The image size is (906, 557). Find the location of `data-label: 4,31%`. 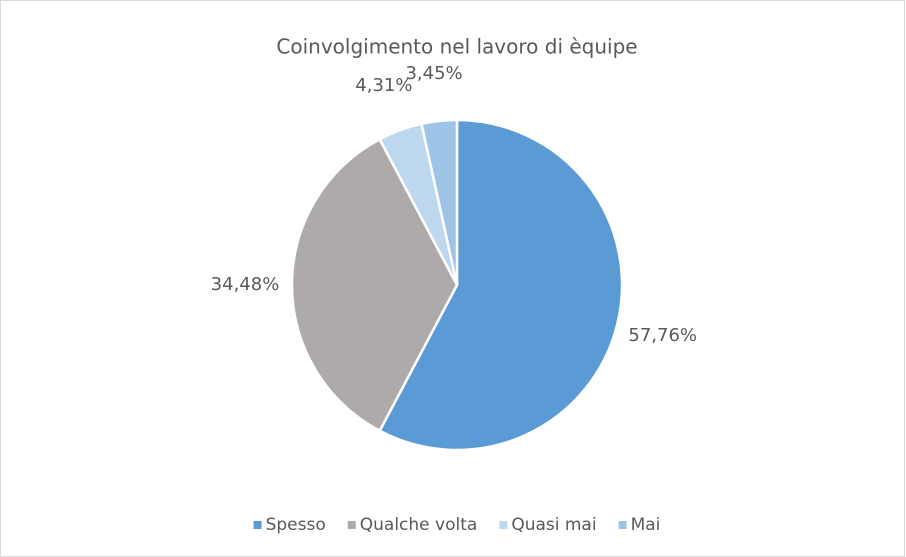

data-label: 4,31% is located at coordinates (383, 85).